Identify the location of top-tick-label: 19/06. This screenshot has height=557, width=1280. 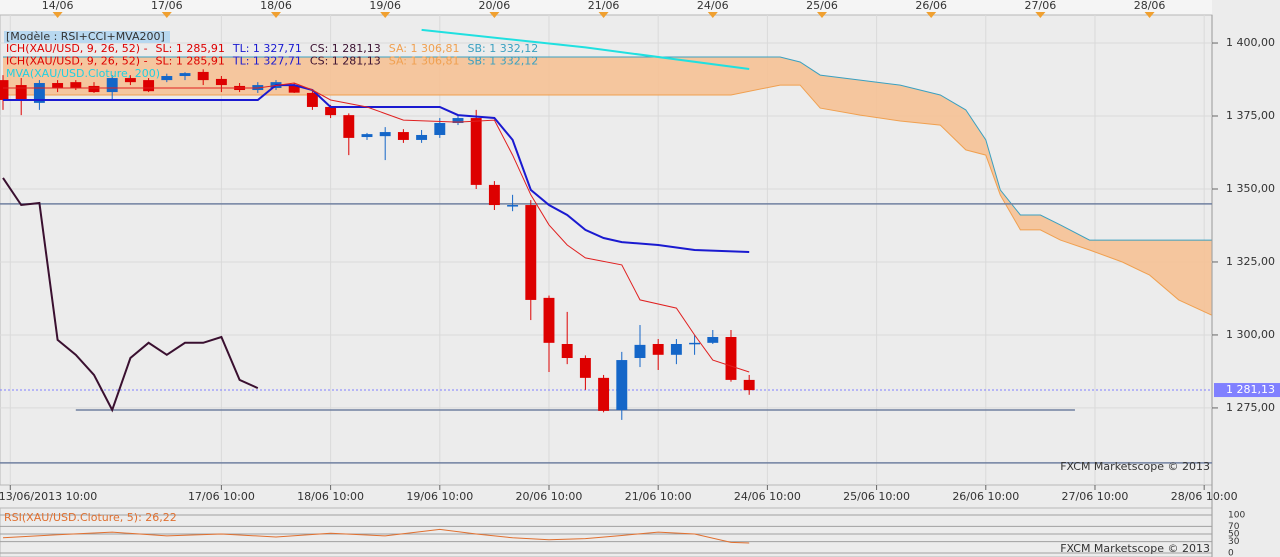
(385, 6).